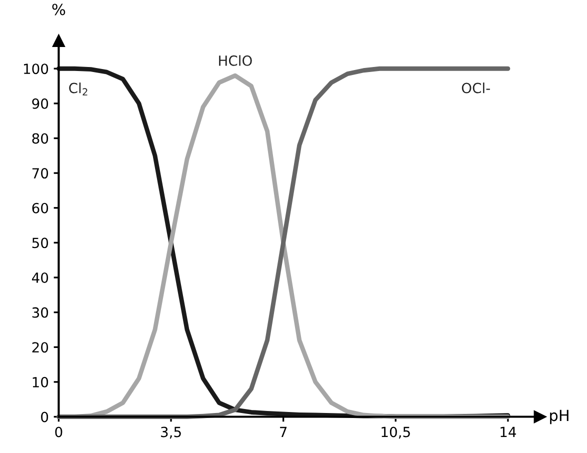 The image size is (587, 453). Describe the element at coordinates (40, 208) in the screenshot. I see `y-tick-label: 60` at that location.